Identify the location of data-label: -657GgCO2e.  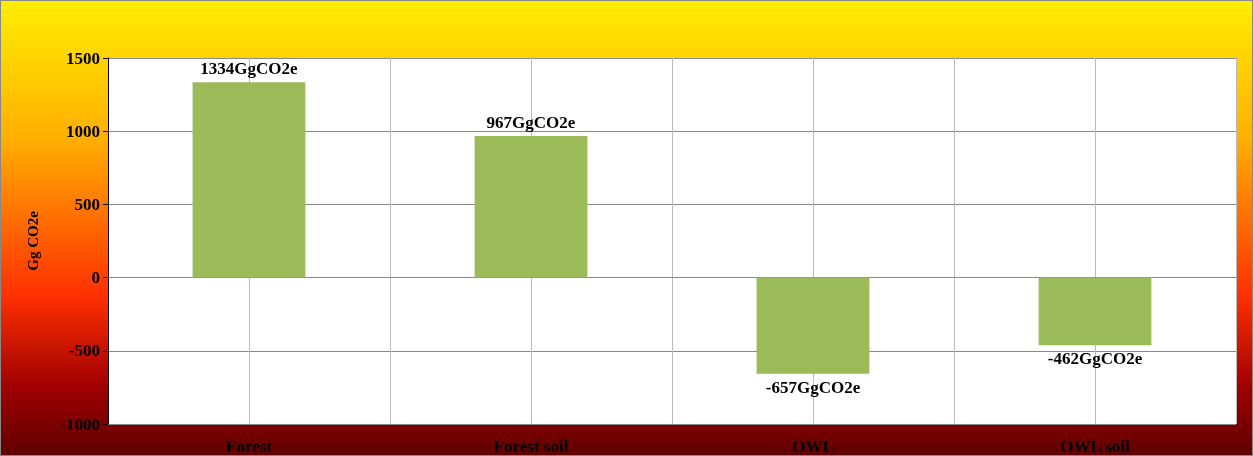
(813, 387).